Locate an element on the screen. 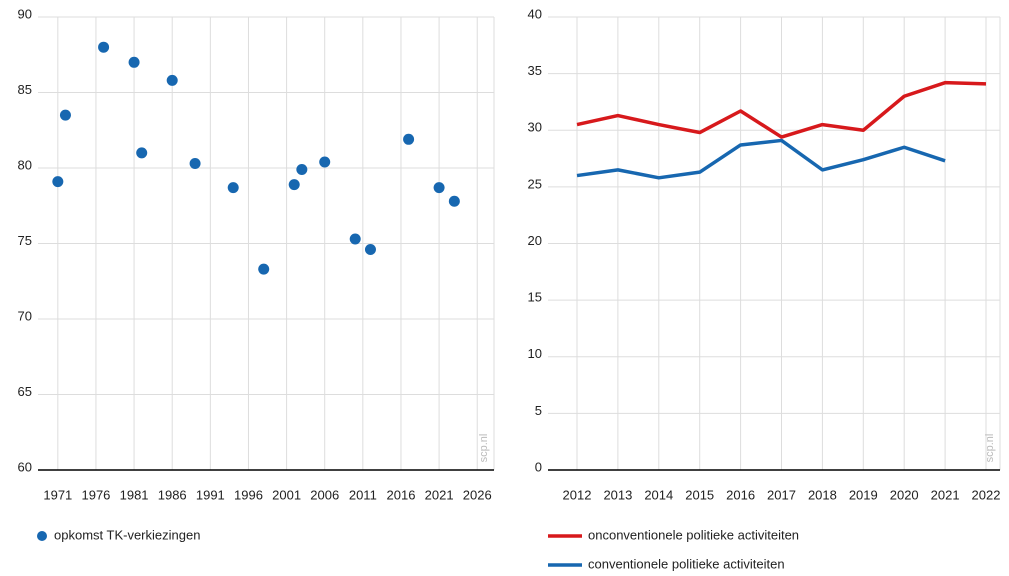  x-tick-label: 2018 is located at coordinates (822, 494).